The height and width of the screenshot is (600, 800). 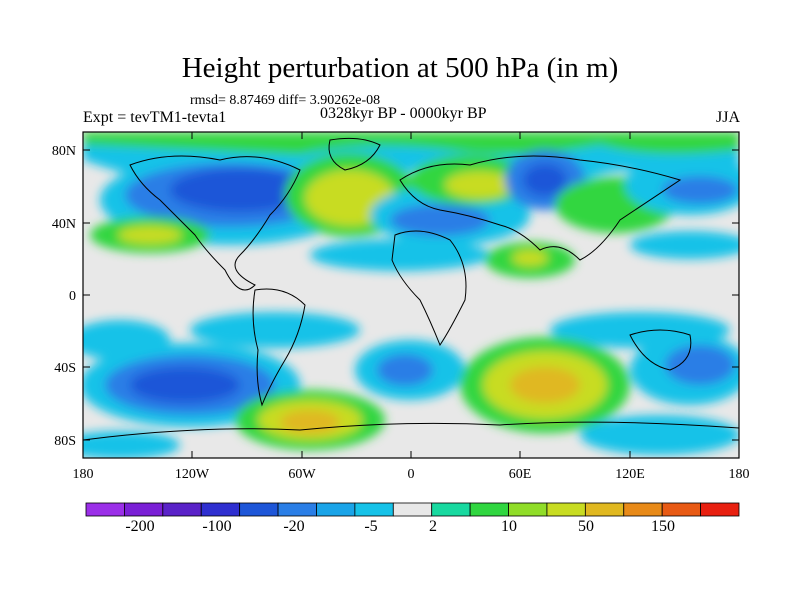 What do you see at coordinates (65, 368) in the screenshot?
I see `lat-label-40s: 40S` at bounding box center [65, 368].